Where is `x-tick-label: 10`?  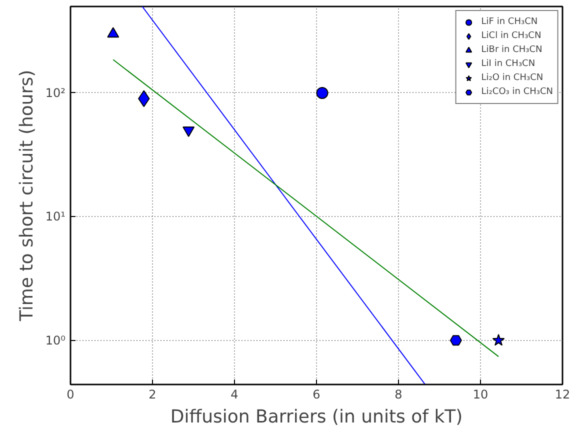
x-tick-label: 10 is located at coordinates (480, 395).